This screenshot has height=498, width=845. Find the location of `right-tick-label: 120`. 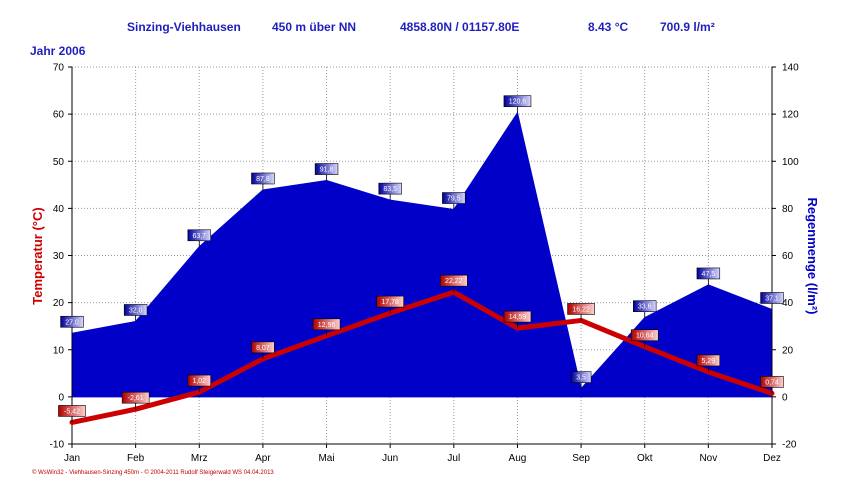

right-tick-label: 120 is located at coordinates (790, 115).